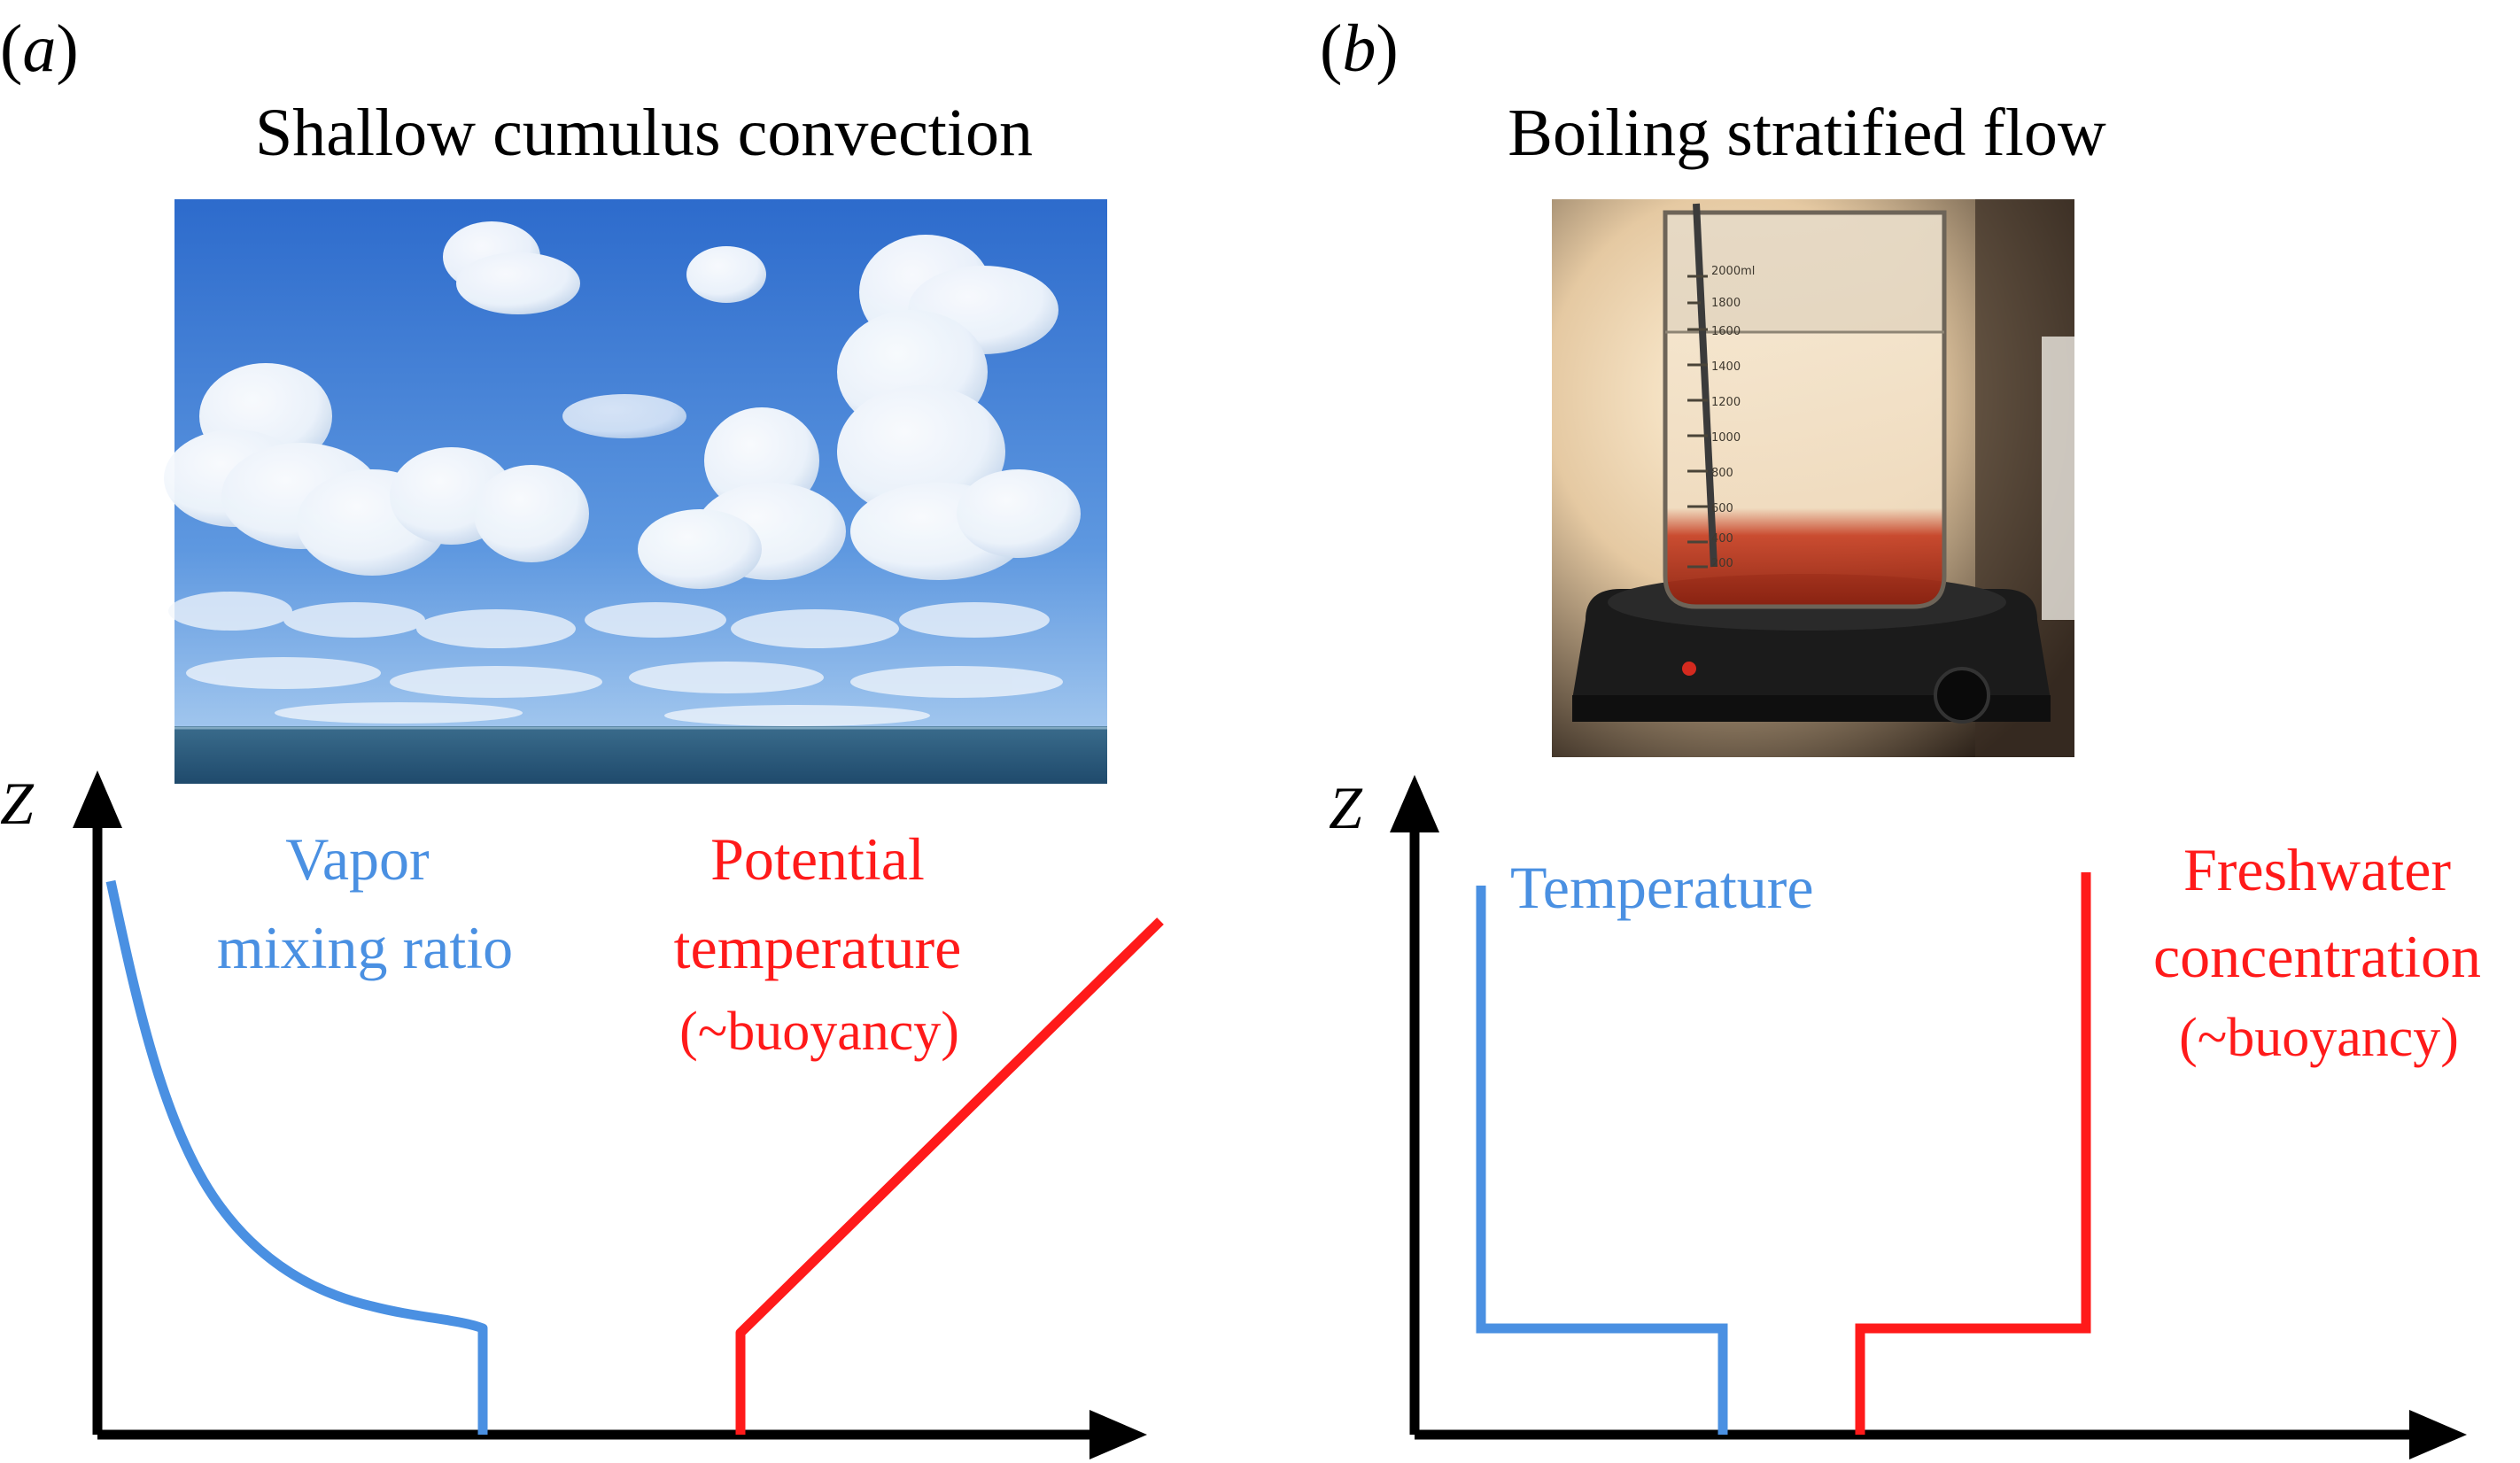 The width and height of the screenshot is (2520, 1463). What do you see at coordinates (17, 803) in the screenshot?
I see `panel-a-axis-label: Z` at bounding box center [17, 803].